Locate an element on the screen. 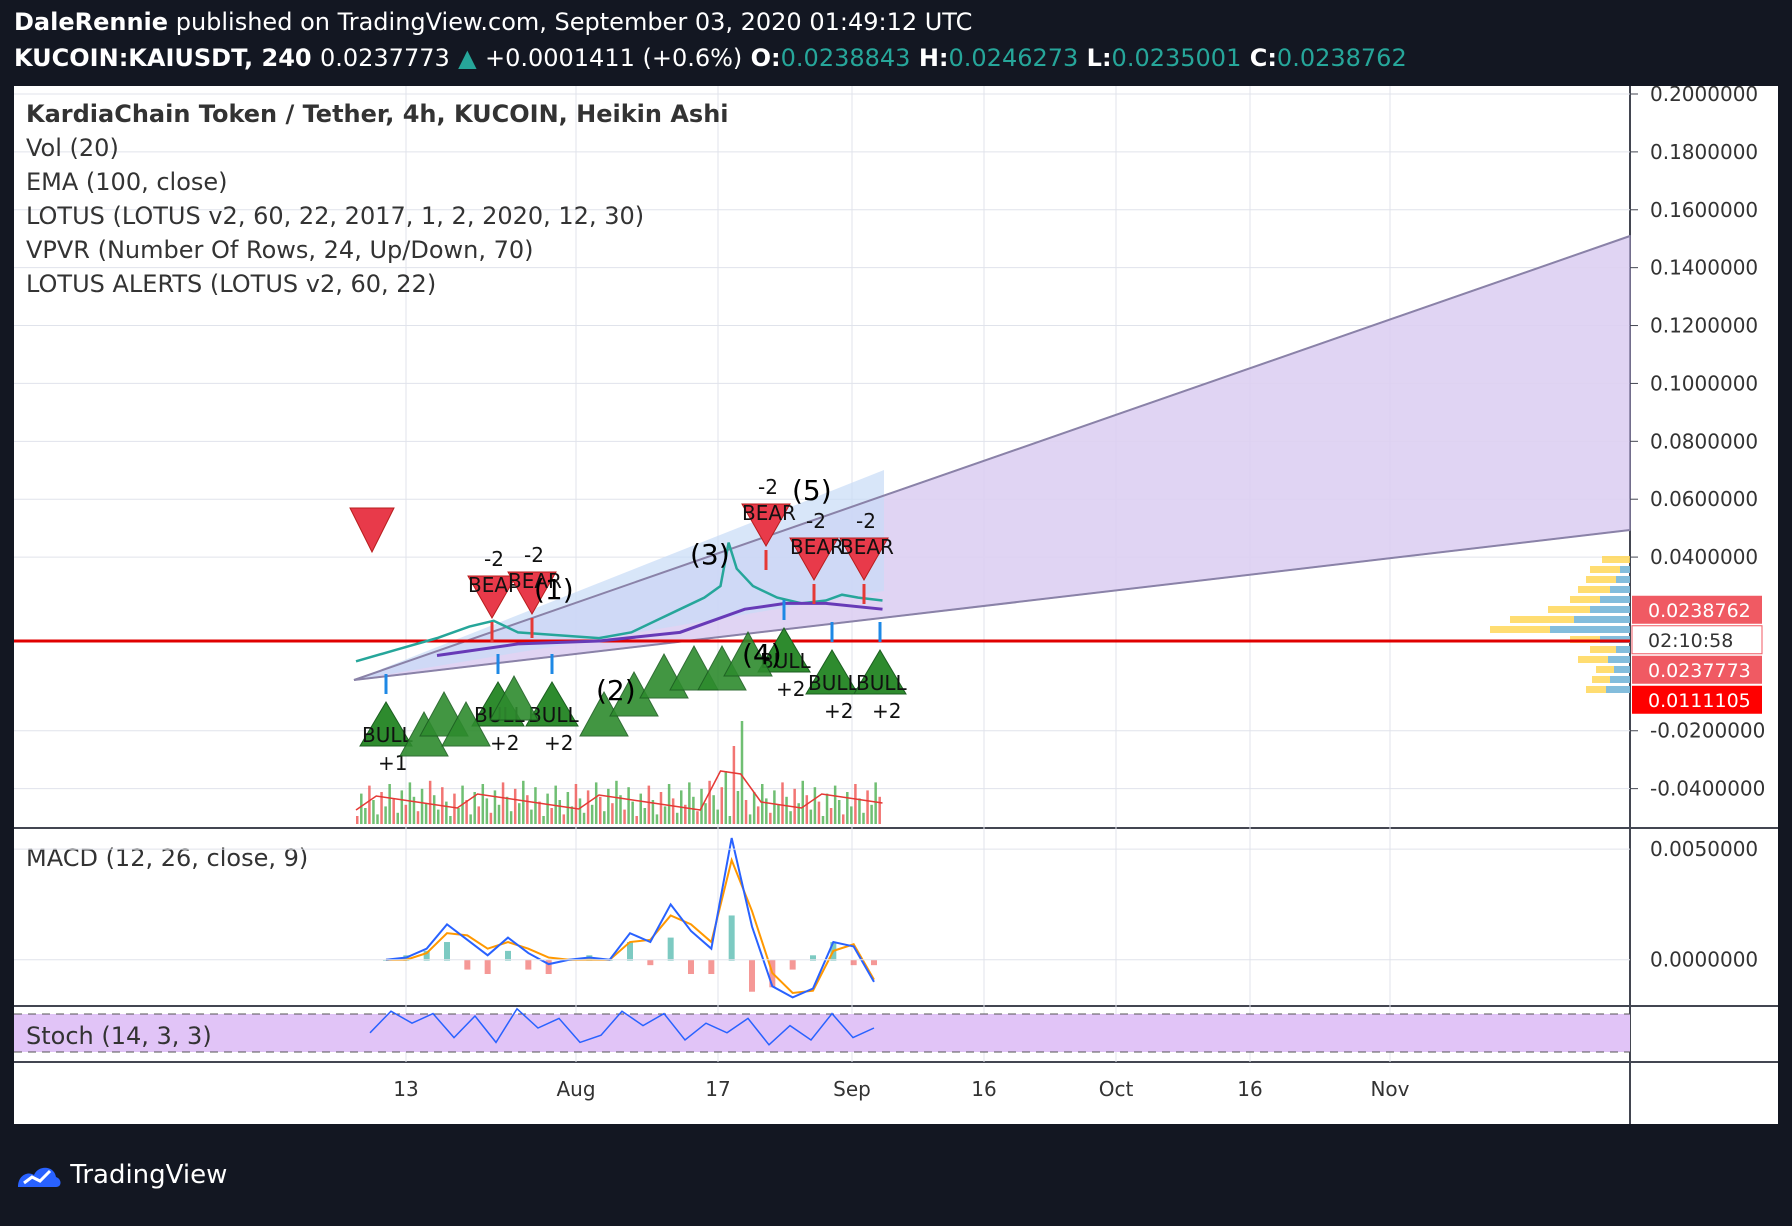 The height and width of the screenshot is (1226, 1792). footer-brand: TradingView is located at coordinates (120, 1175).